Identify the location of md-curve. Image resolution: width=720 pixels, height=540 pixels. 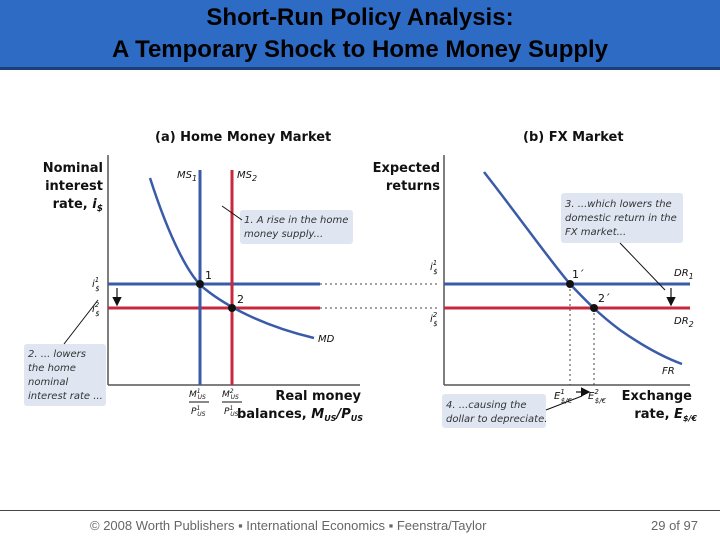
(231, 258).